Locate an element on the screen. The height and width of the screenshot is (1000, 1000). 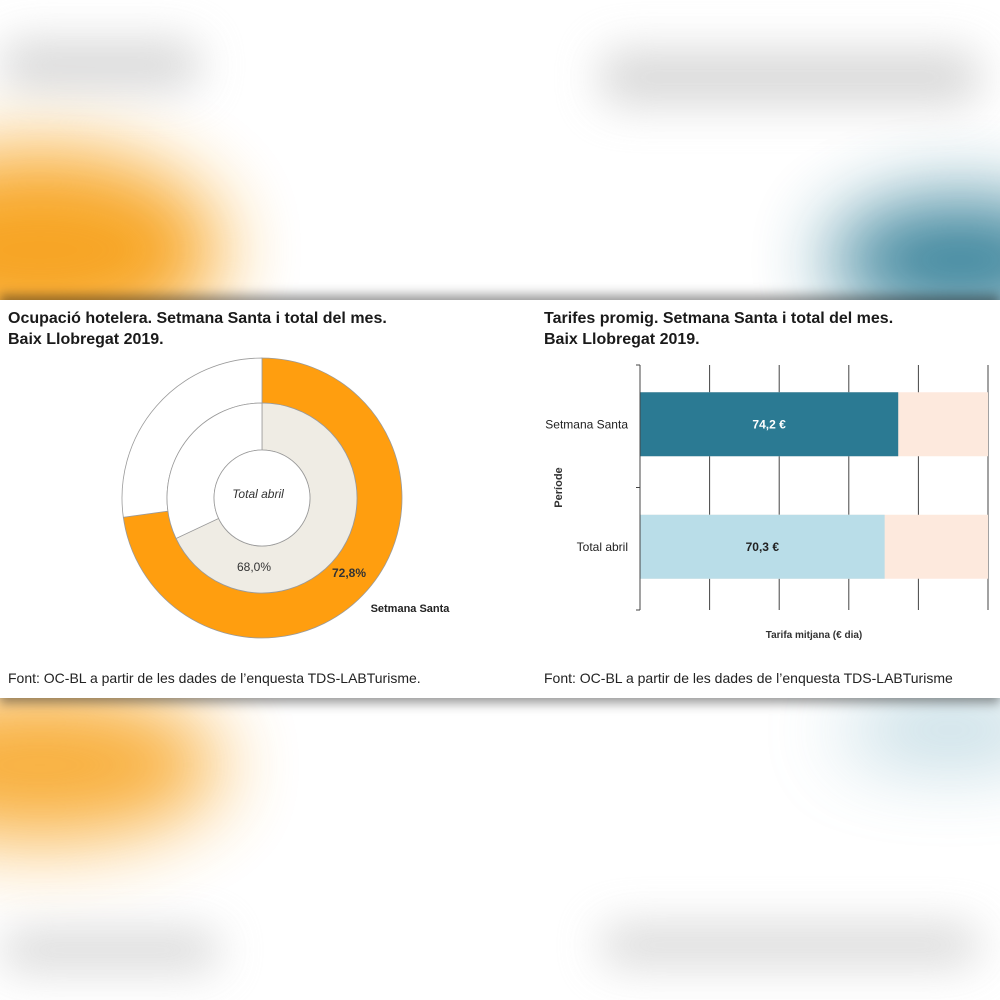
donut-center-hole is located at coordinates (262, 498).